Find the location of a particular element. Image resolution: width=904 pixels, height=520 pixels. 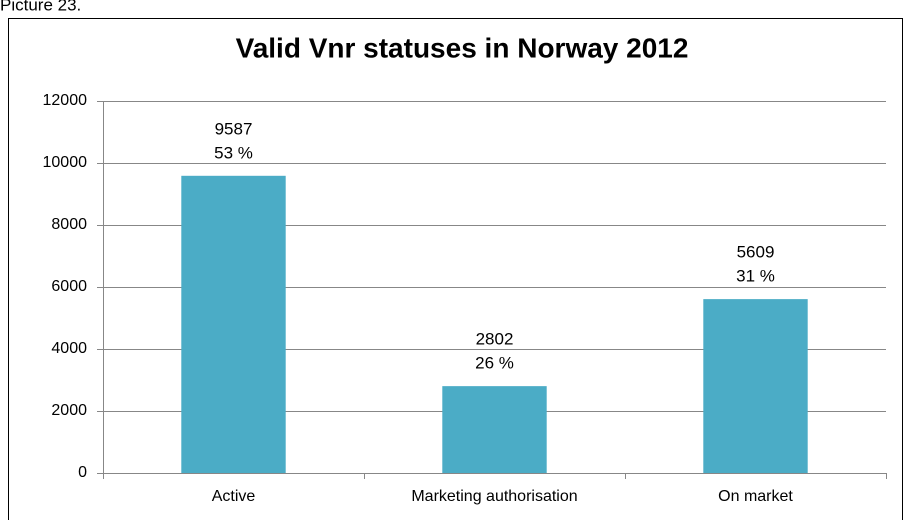

x-tick-label: Marketing authorisation is located at coordinates (494, 496).